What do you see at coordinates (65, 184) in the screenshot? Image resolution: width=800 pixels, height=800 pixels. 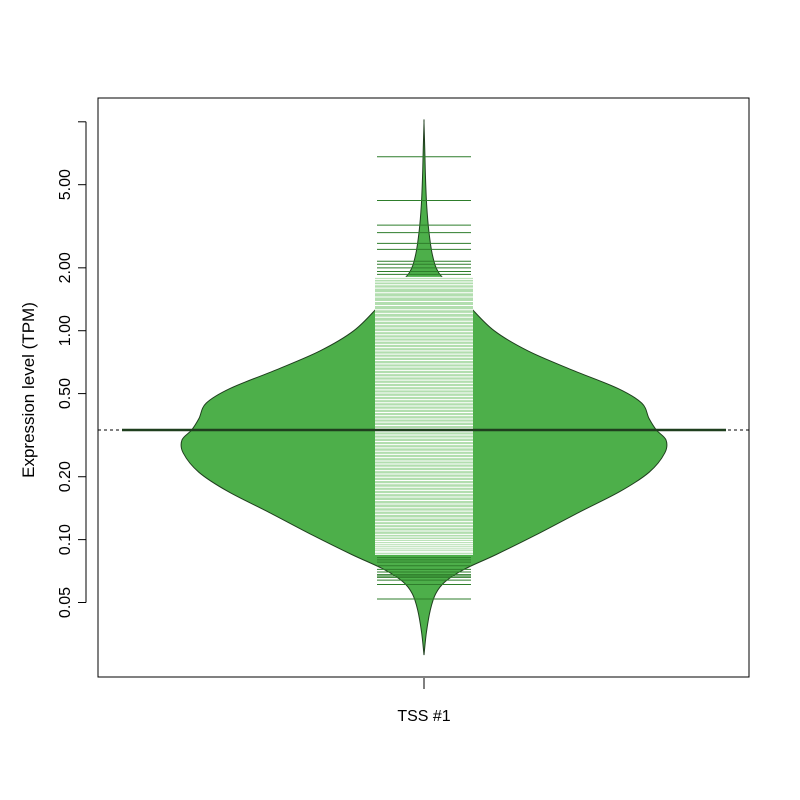 I see `y-tick-label: 5.00` at bounding box center [65, 184].